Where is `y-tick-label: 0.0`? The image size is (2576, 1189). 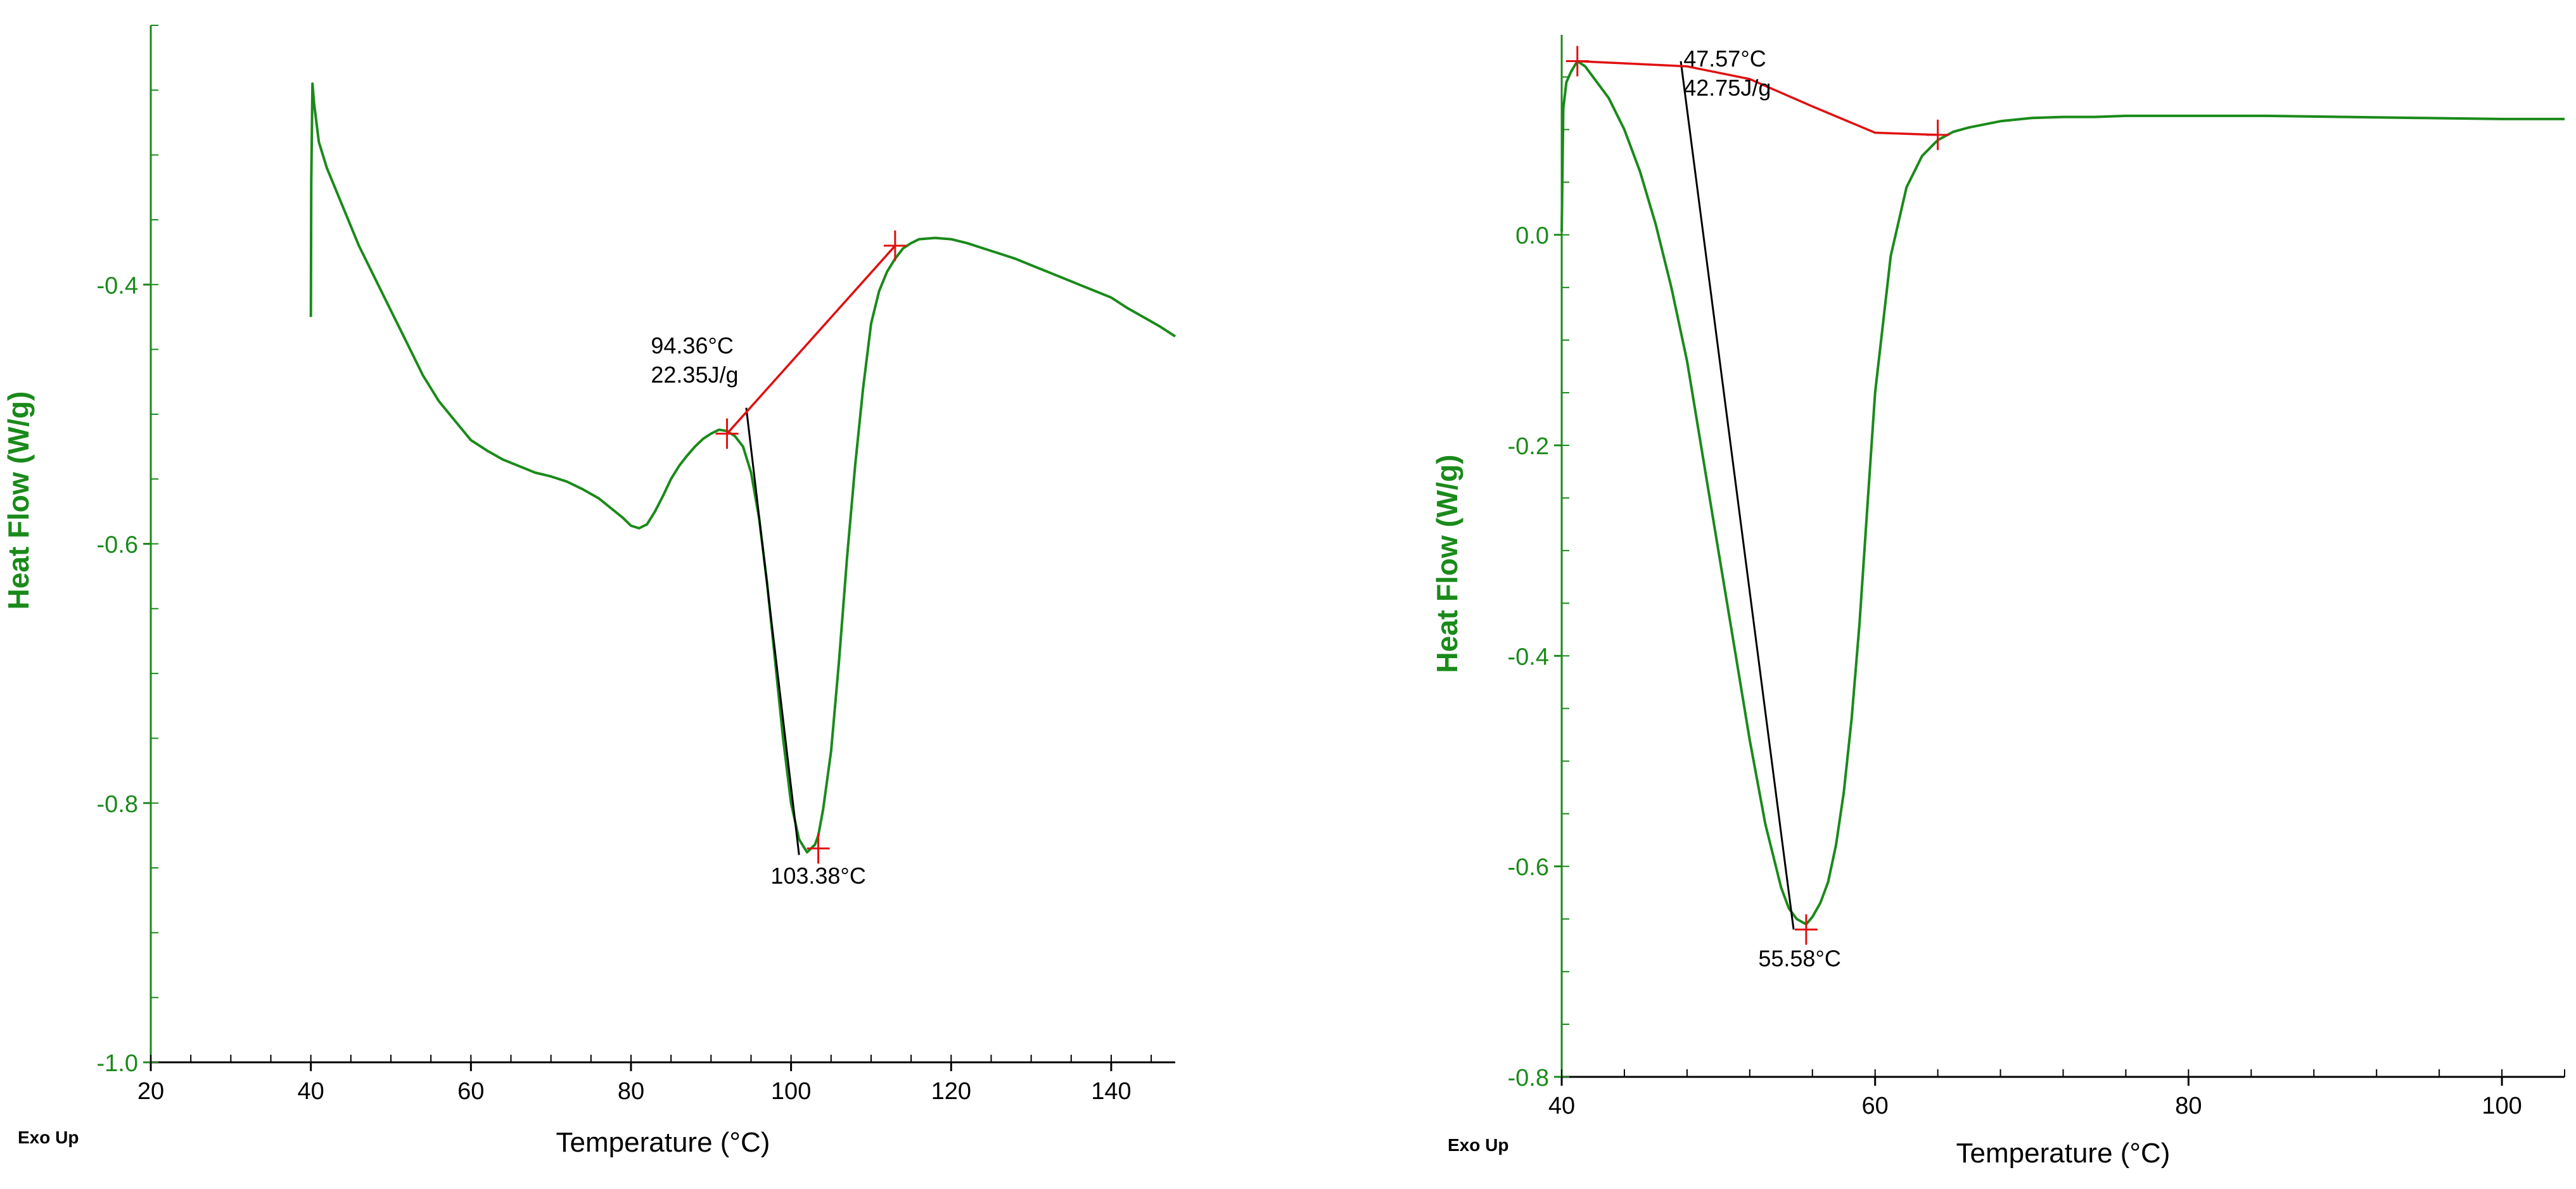 y-tick-label: 0.0 is located at coordinates (1532, 236).